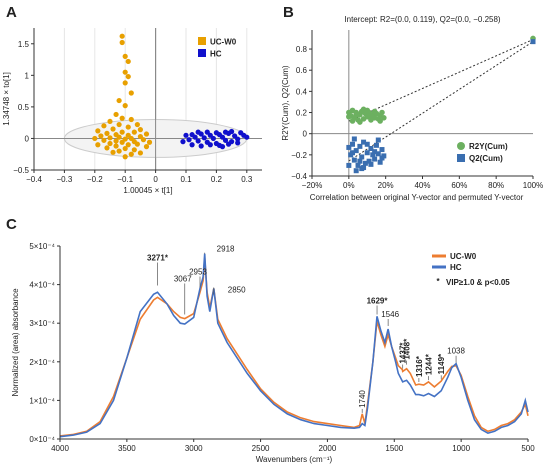 Image resolution: width=550 pixels, height=471 pixels. I want to click on peak-label: 2953, so click(198, 271).